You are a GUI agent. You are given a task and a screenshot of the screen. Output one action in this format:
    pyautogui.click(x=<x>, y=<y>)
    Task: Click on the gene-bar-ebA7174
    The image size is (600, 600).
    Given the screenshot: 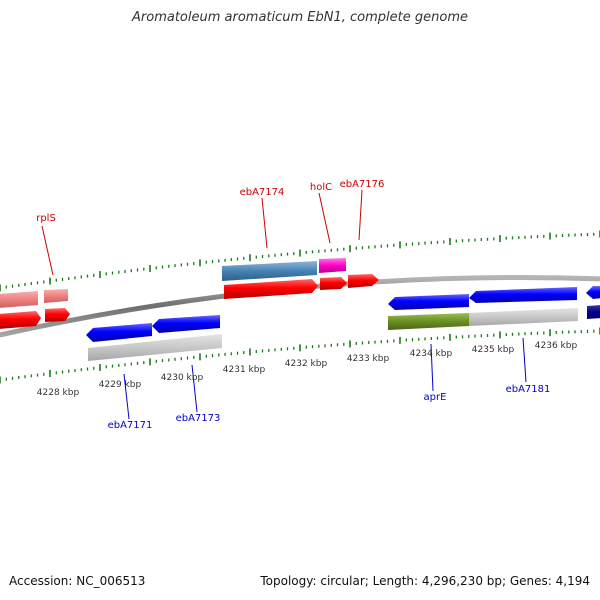 What is the action you would take?
    pyautogui.click(x=269, y=271)
    